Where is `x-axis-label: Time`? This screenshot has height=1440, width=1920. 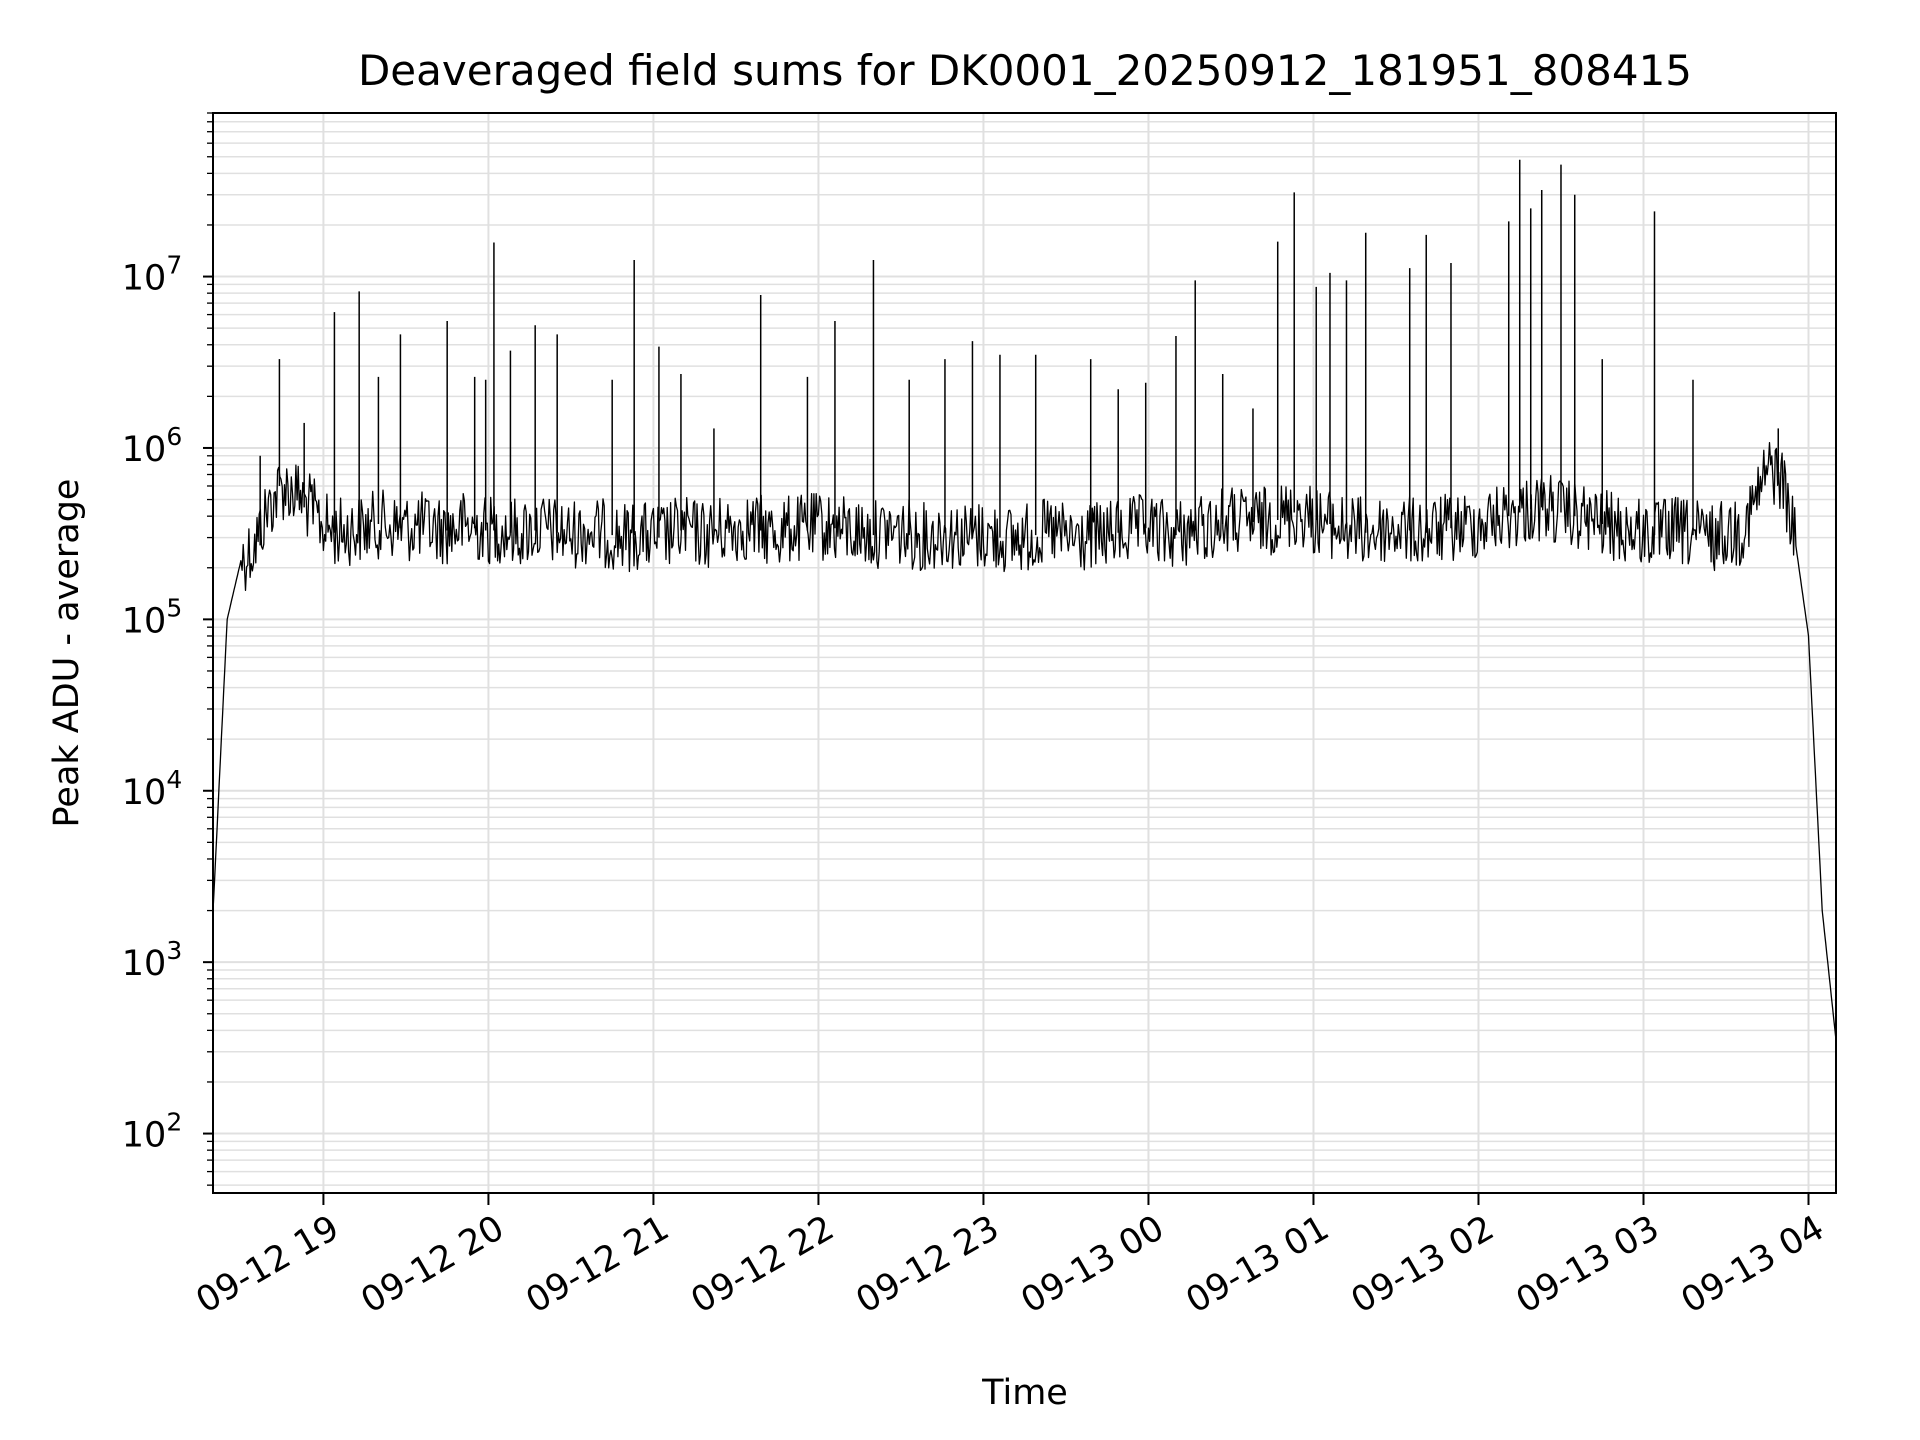
x-axis-label: Time is located at coordinates (1024, 1393).